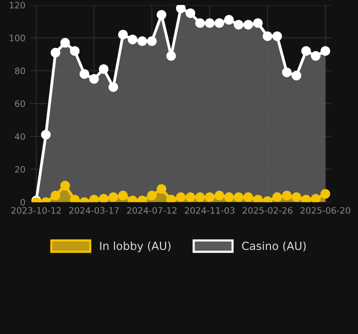 This screenshot has height=334, width=358. I want to click on x-tick-label: 2024-03-17, so click(94, 210).